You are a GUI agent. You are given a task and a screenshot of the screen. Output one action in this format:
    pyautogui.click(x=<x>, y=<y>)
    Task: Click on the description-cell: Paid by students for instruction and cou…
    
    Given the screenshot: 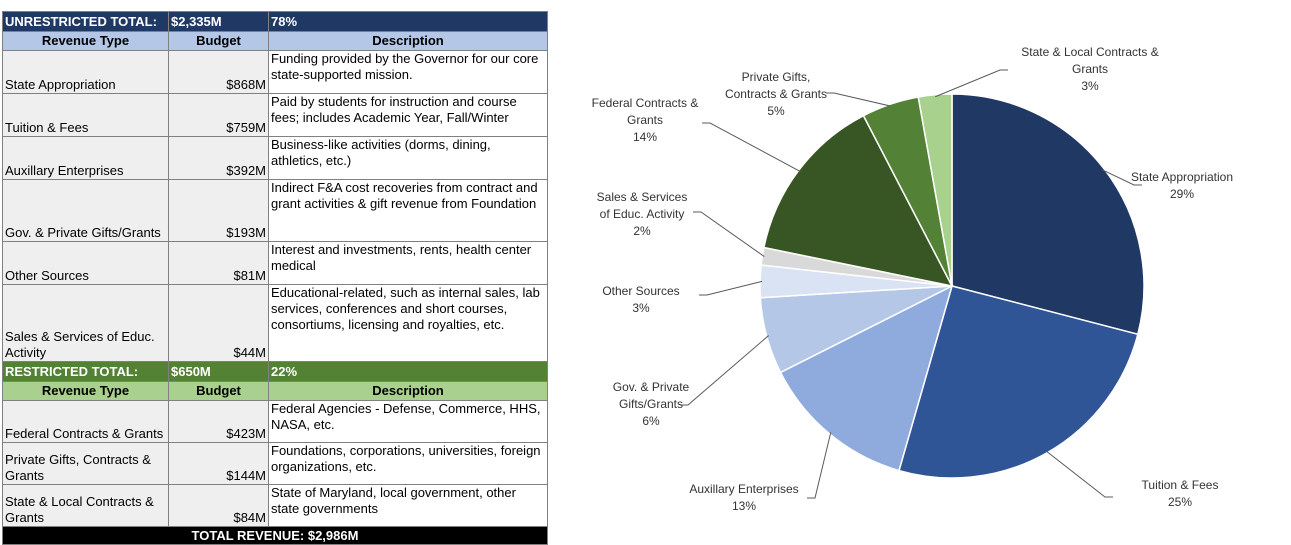 What is the action you would take?
    pyautogui.click(x=408, y=115)
    